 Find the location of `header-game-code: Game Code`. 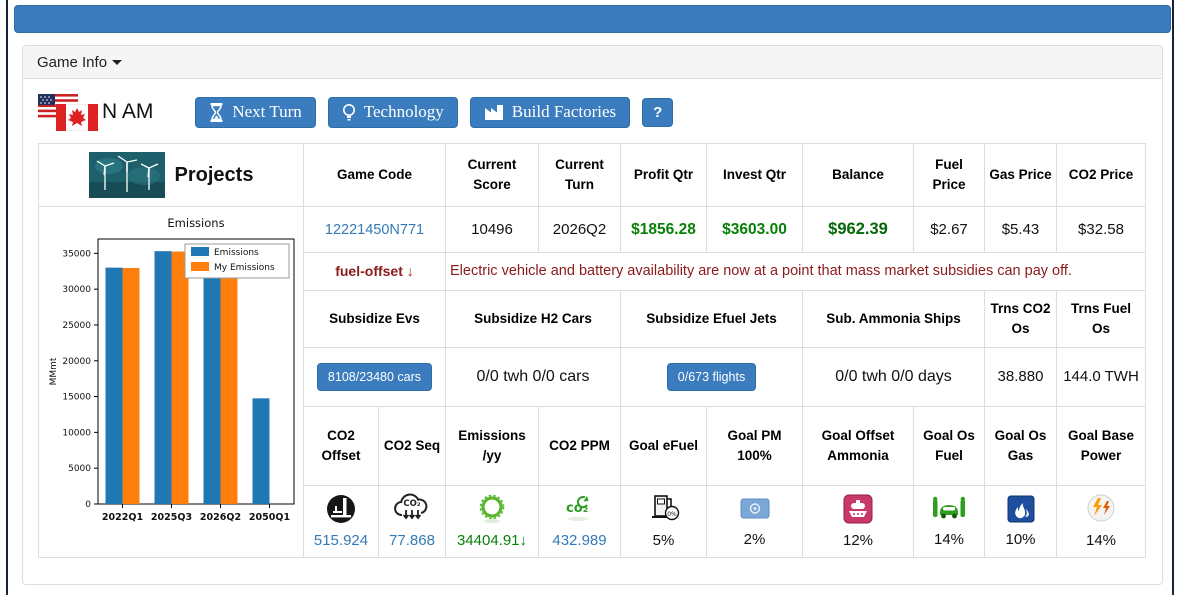

header-game-code: Game Code is located at coordinates (374, 175).